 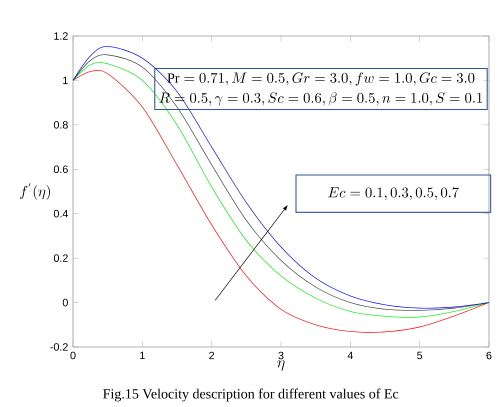 What do you see at coordinates (142, 356) in the screenshot?
I see `x-tick-label: 1` at bounding box center [142, 356].